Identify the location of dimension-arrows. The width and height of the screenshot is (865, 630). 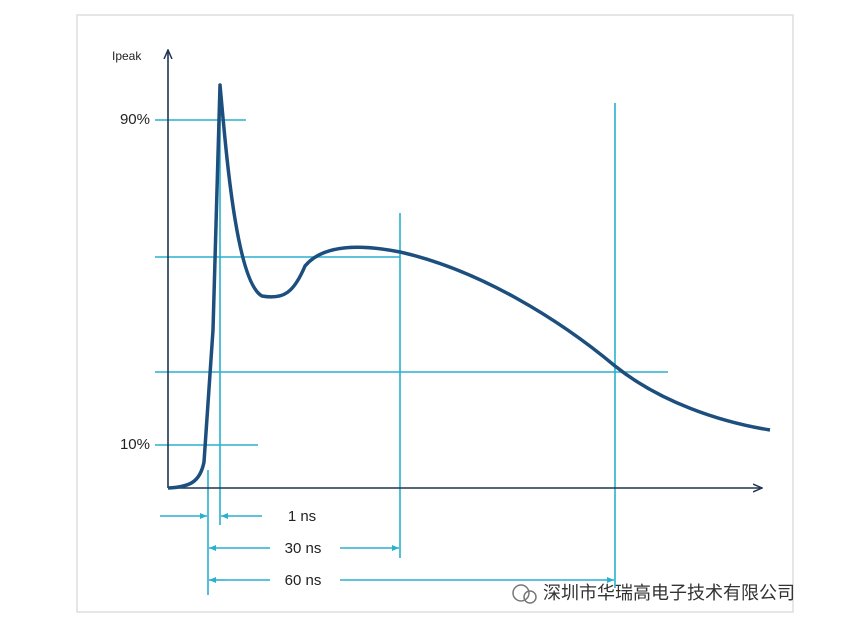
(387, 548).